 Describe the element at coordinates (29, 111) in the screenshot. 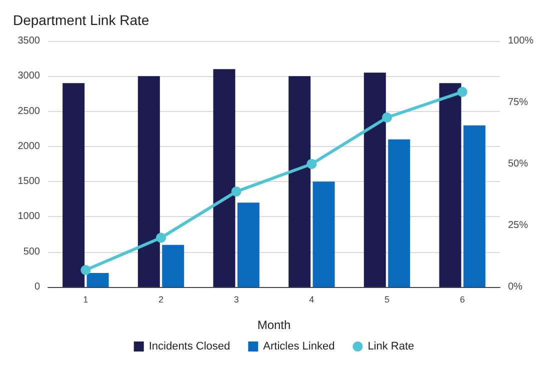

I see `y-tick-label: 2500` at that location.